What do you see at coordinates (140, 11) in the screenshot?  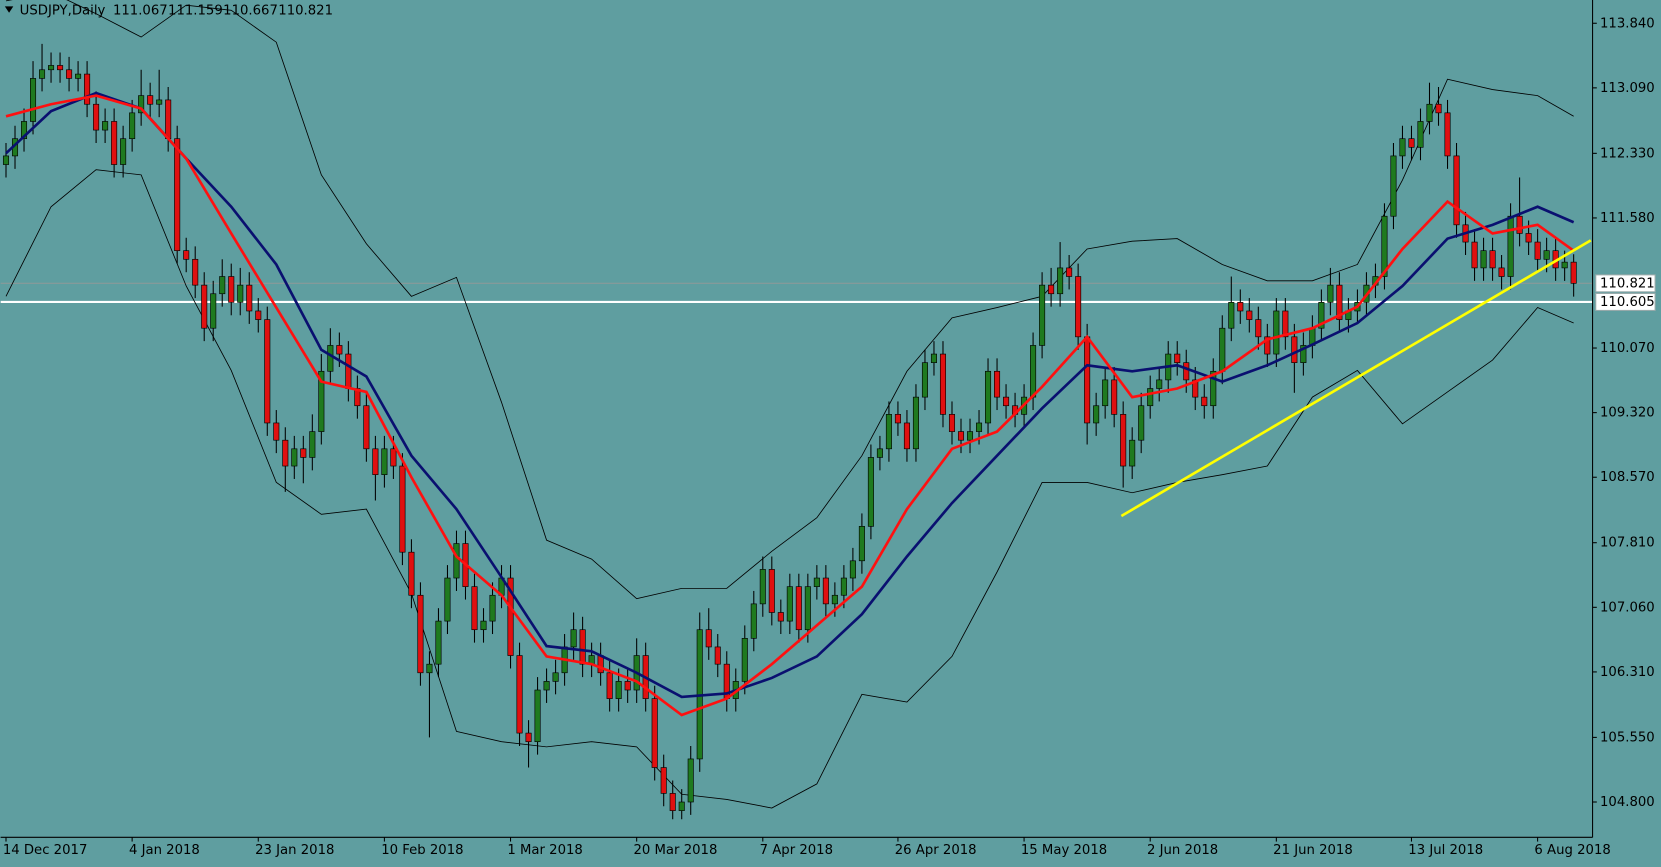 I see `open-value: 111.067` at bounding box center [140, 11].